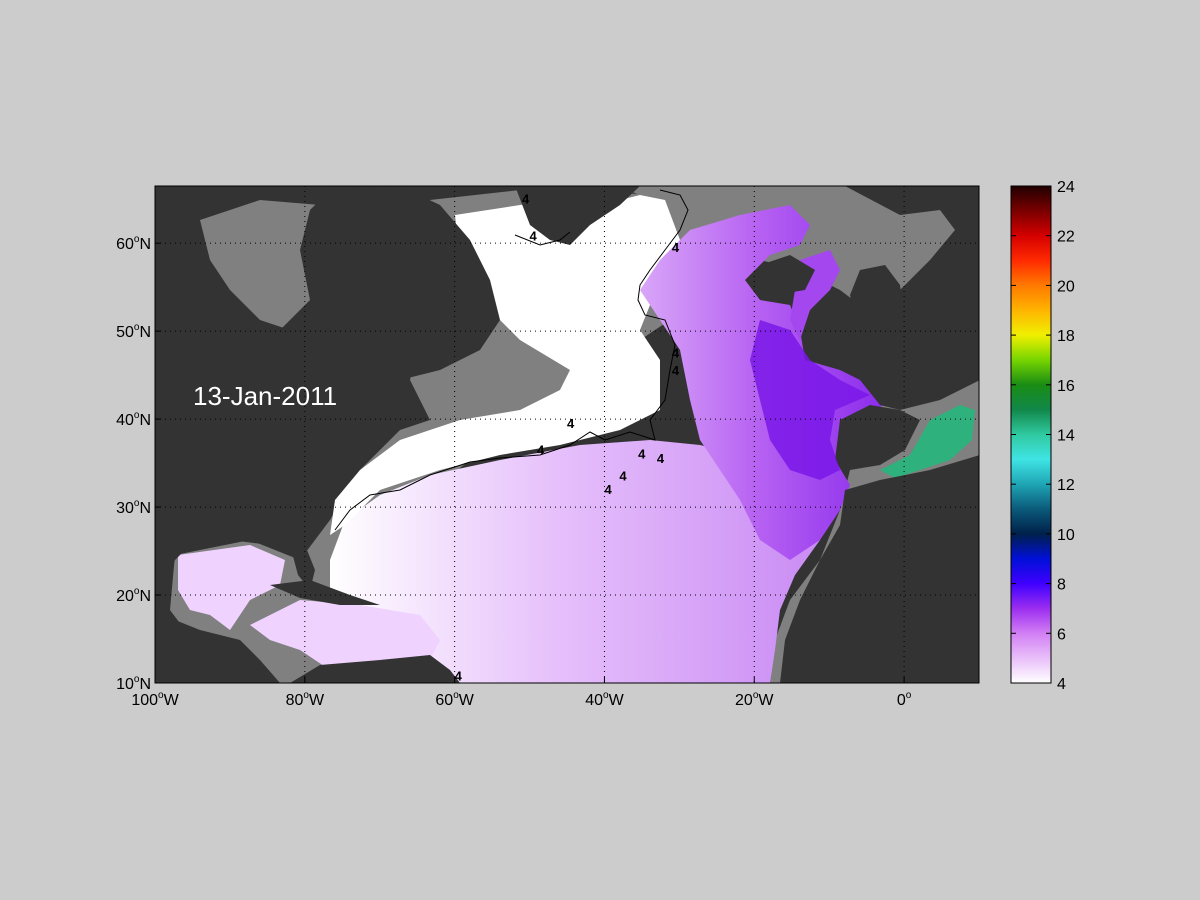 This screenshot has width=1200, height=900. Describe the element at coordinates (138, 463) in the screenshot. I see `y-axis-ticks: 10oN 20oN 30oN 40oN 50oN 60oN` at that location.